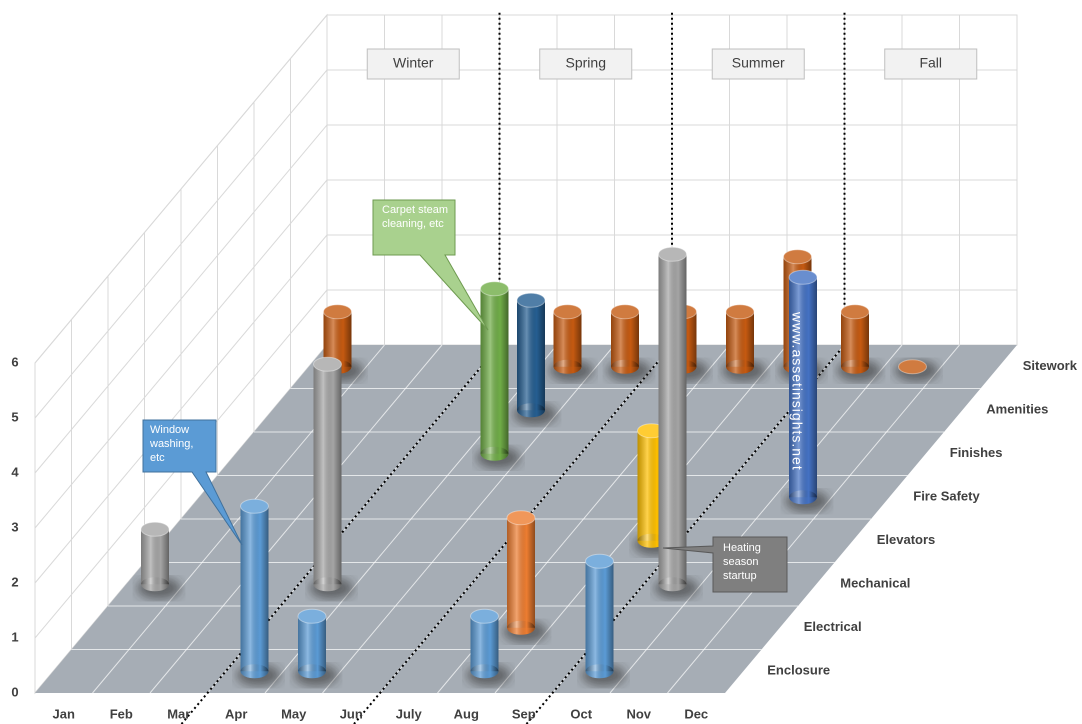 This screenshot has height=724, width=1082. I want to click on y-tick-label: 1, so click(14, 636).